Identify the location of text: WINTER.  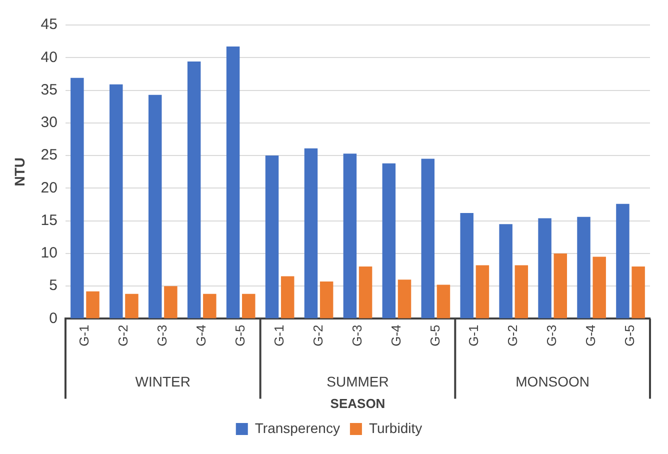
(163, 382).